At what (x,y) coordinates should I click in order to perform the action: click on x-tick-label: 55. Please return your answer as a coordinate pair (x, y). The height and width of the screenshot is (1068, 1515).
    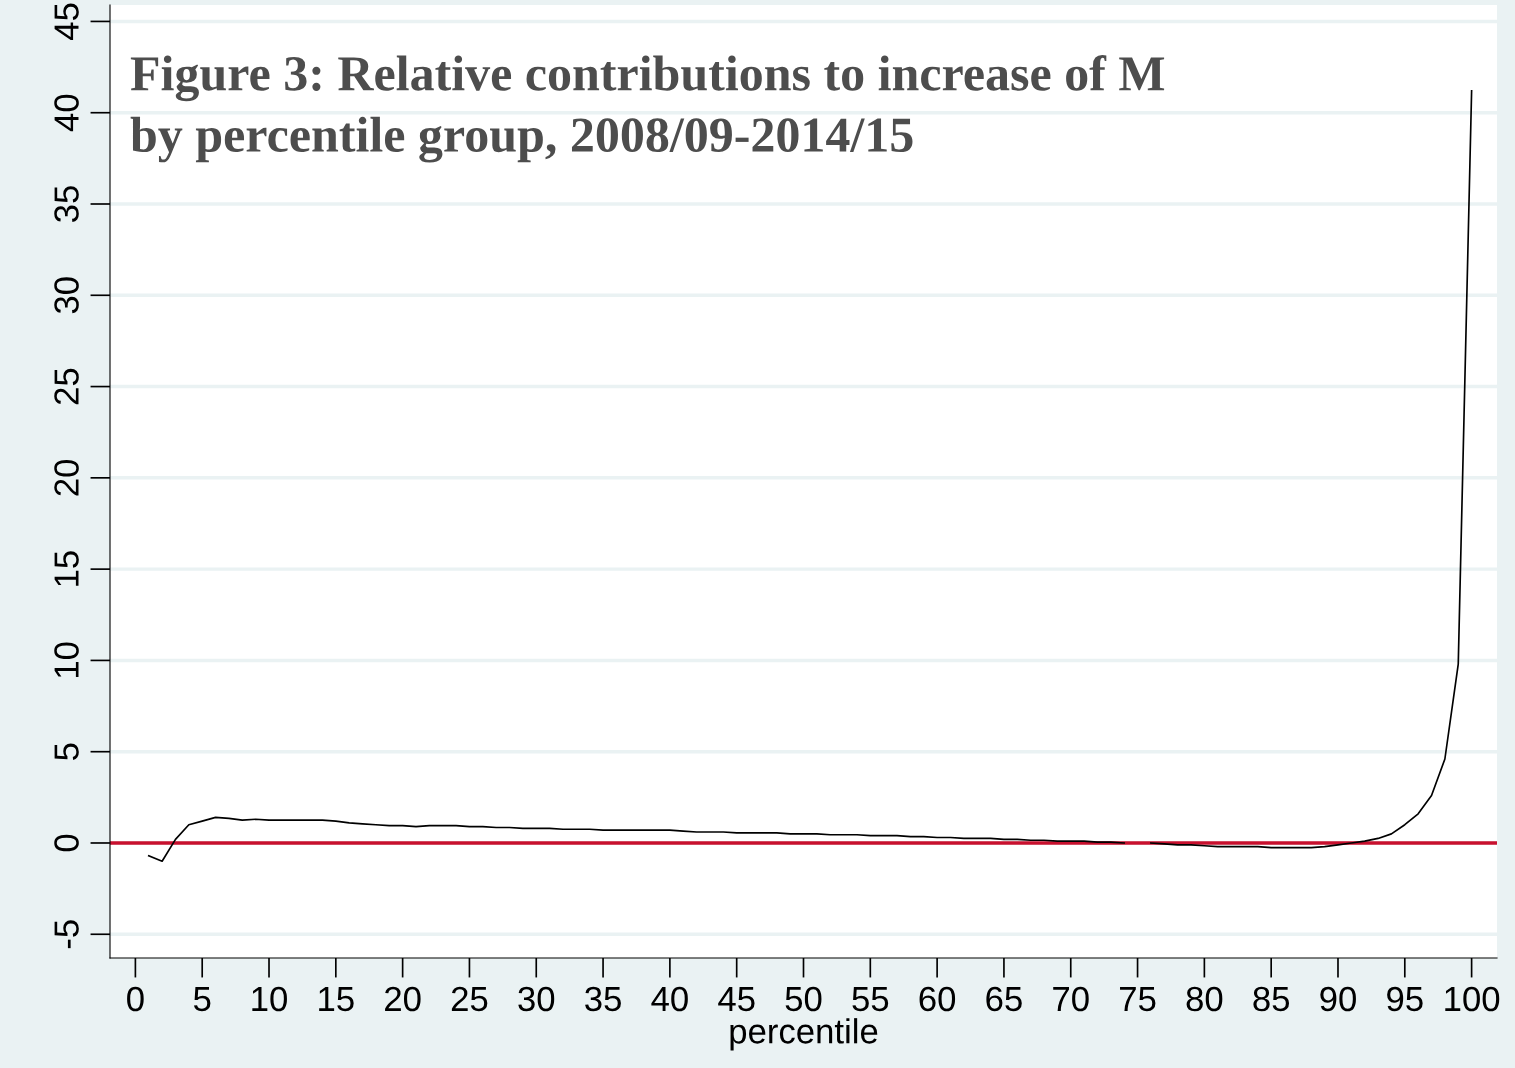
    Looking at the image, I should click on (870, 999).